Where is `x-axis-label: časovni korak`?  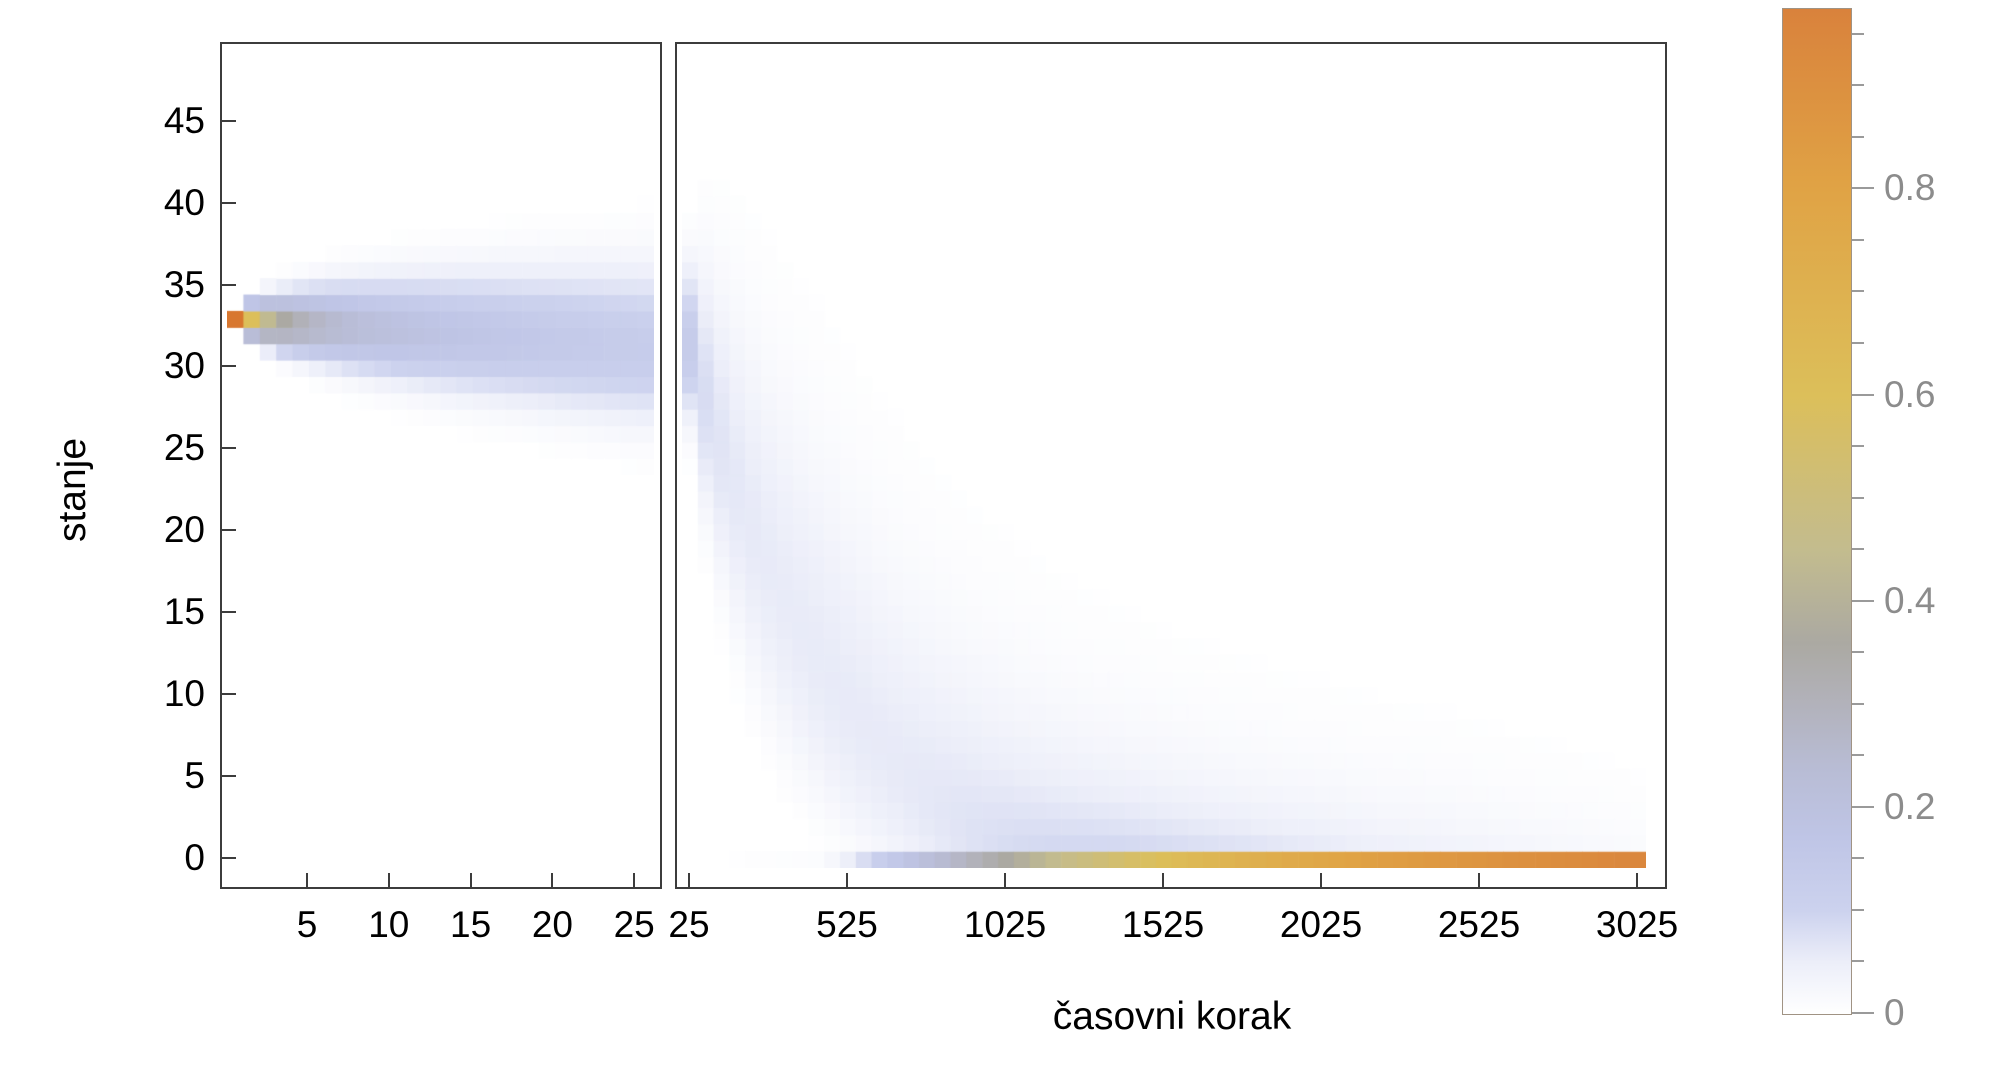
x-axis-label: časovni korak is located at coordinates (1172, 1016).